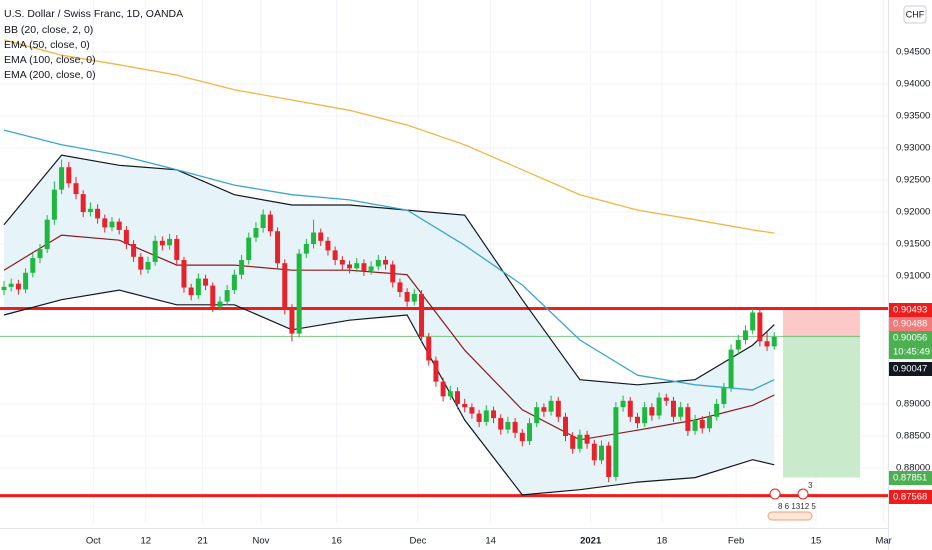 This screenshot has height=550, width=932. Describe the element at coordinates (47, 45) in the screenshot. I see `legend-entry: EMA (50, close, 0)` at that location.